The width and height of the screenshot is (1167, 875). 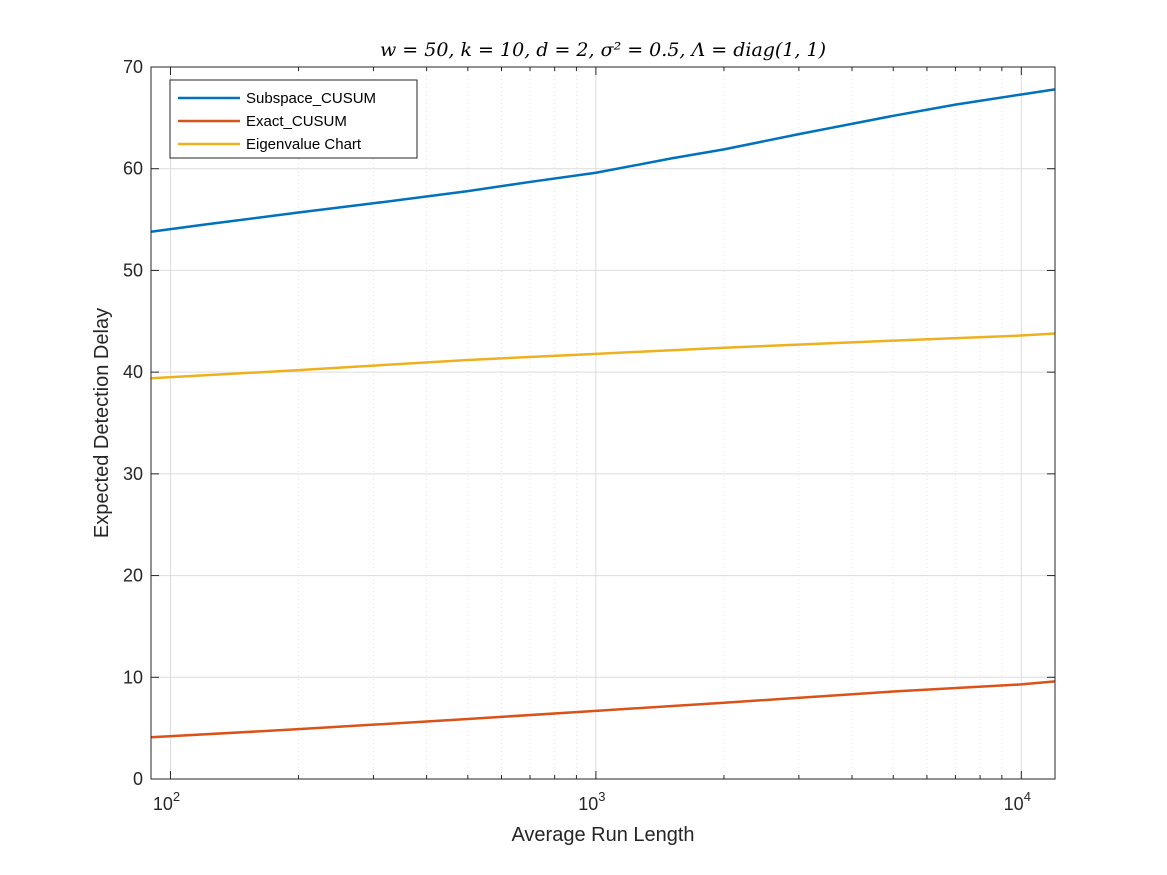 I want to click on y-tick-label: 20, so click(x=133, y=576).